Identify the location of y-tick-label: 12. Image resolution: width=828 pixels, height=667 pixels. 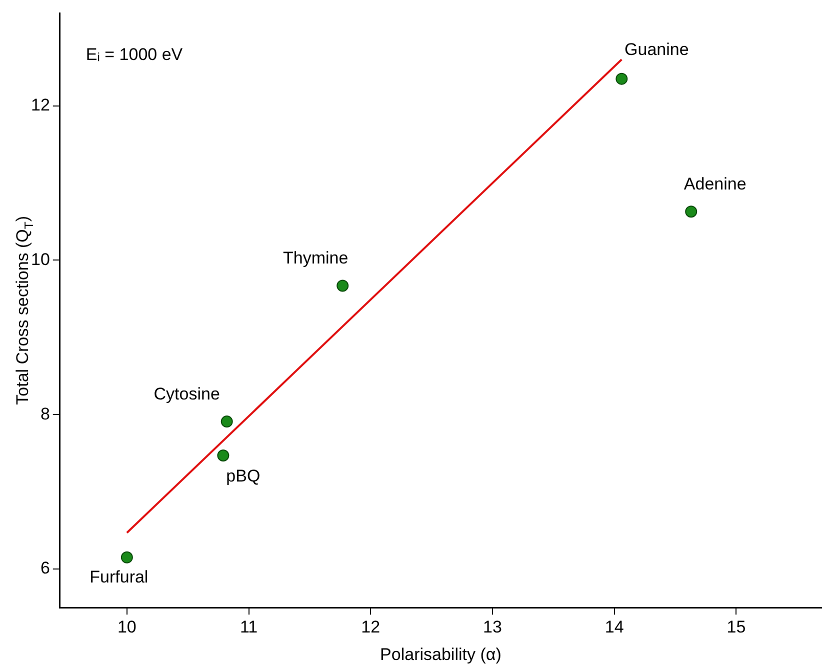
(40, 105).